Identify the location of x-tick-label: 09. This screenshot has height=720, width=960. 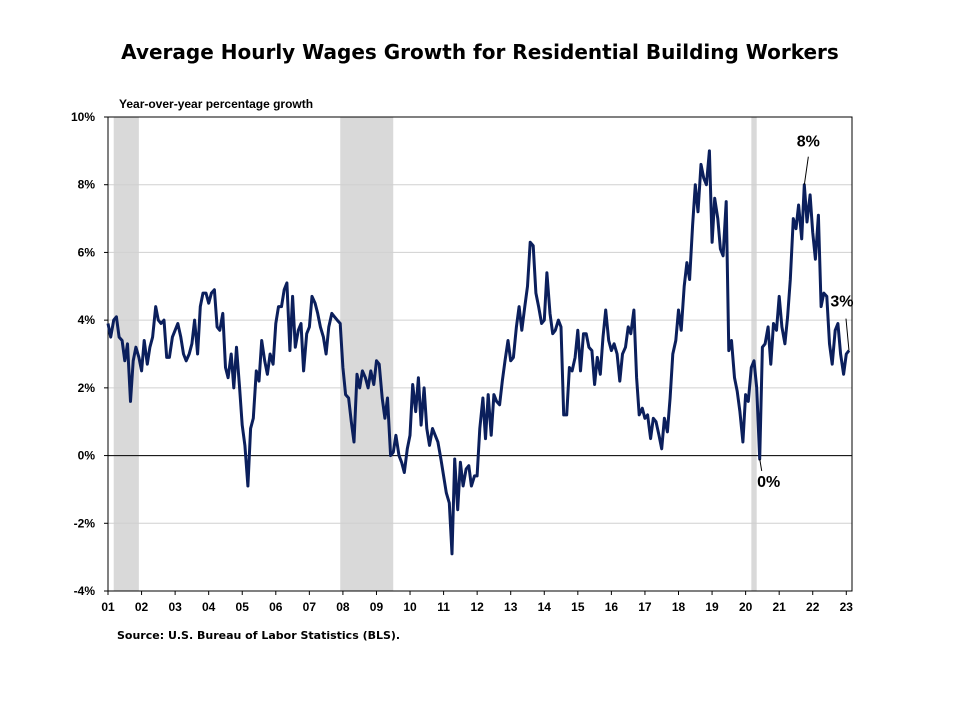
(377, 607).